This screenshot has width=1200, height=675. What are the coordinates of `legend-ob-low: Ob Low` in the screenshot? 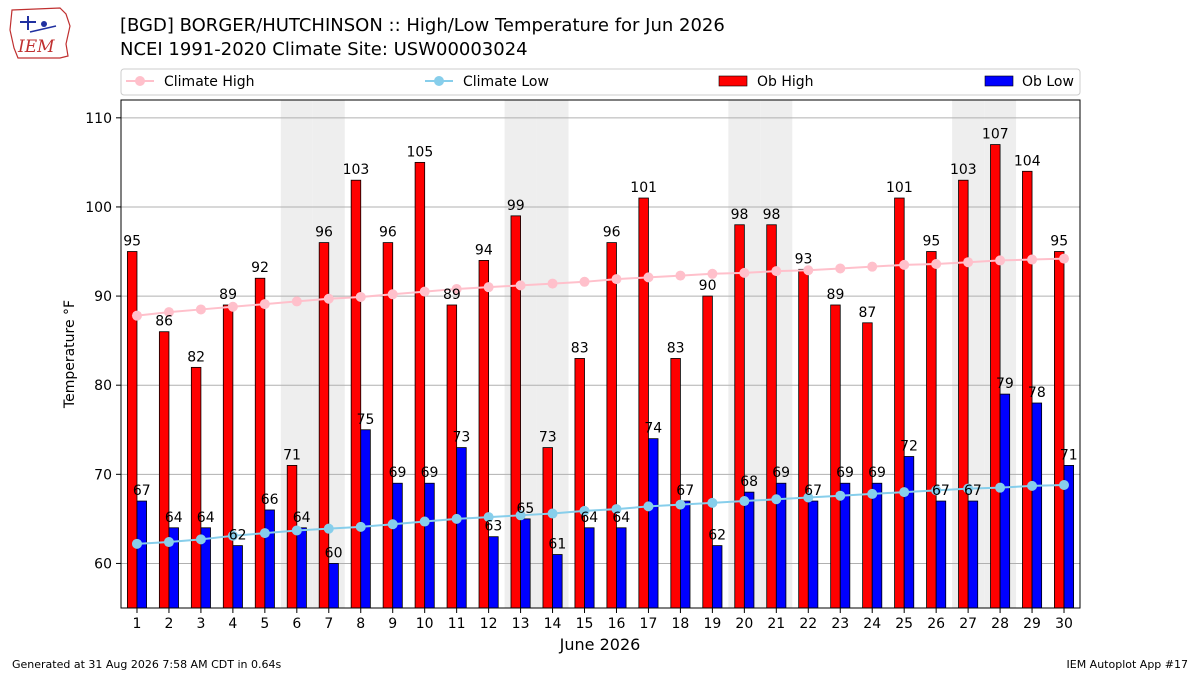 It's located at (1048, 82).